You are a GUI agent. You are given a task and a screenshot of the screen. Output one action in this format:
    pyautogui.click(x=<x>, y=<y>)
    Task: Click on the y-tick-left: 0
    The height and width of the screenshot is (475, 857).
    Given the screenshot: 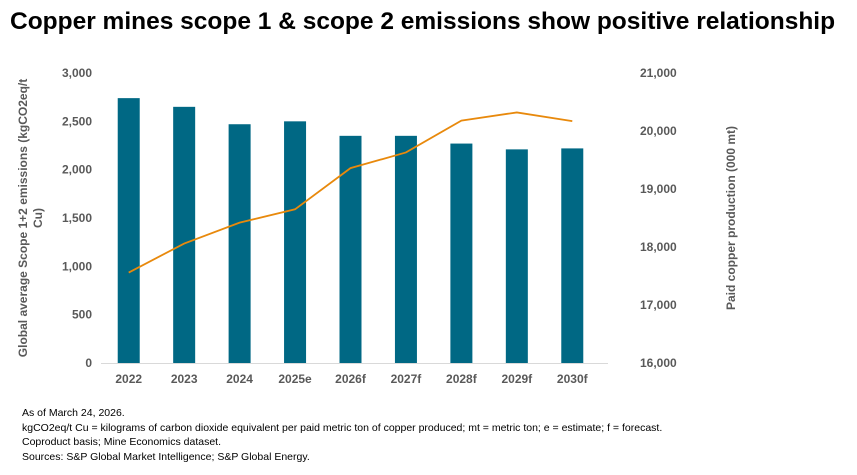 What is the action you would take?
    pyautogui.click(x=88, y=363)
    